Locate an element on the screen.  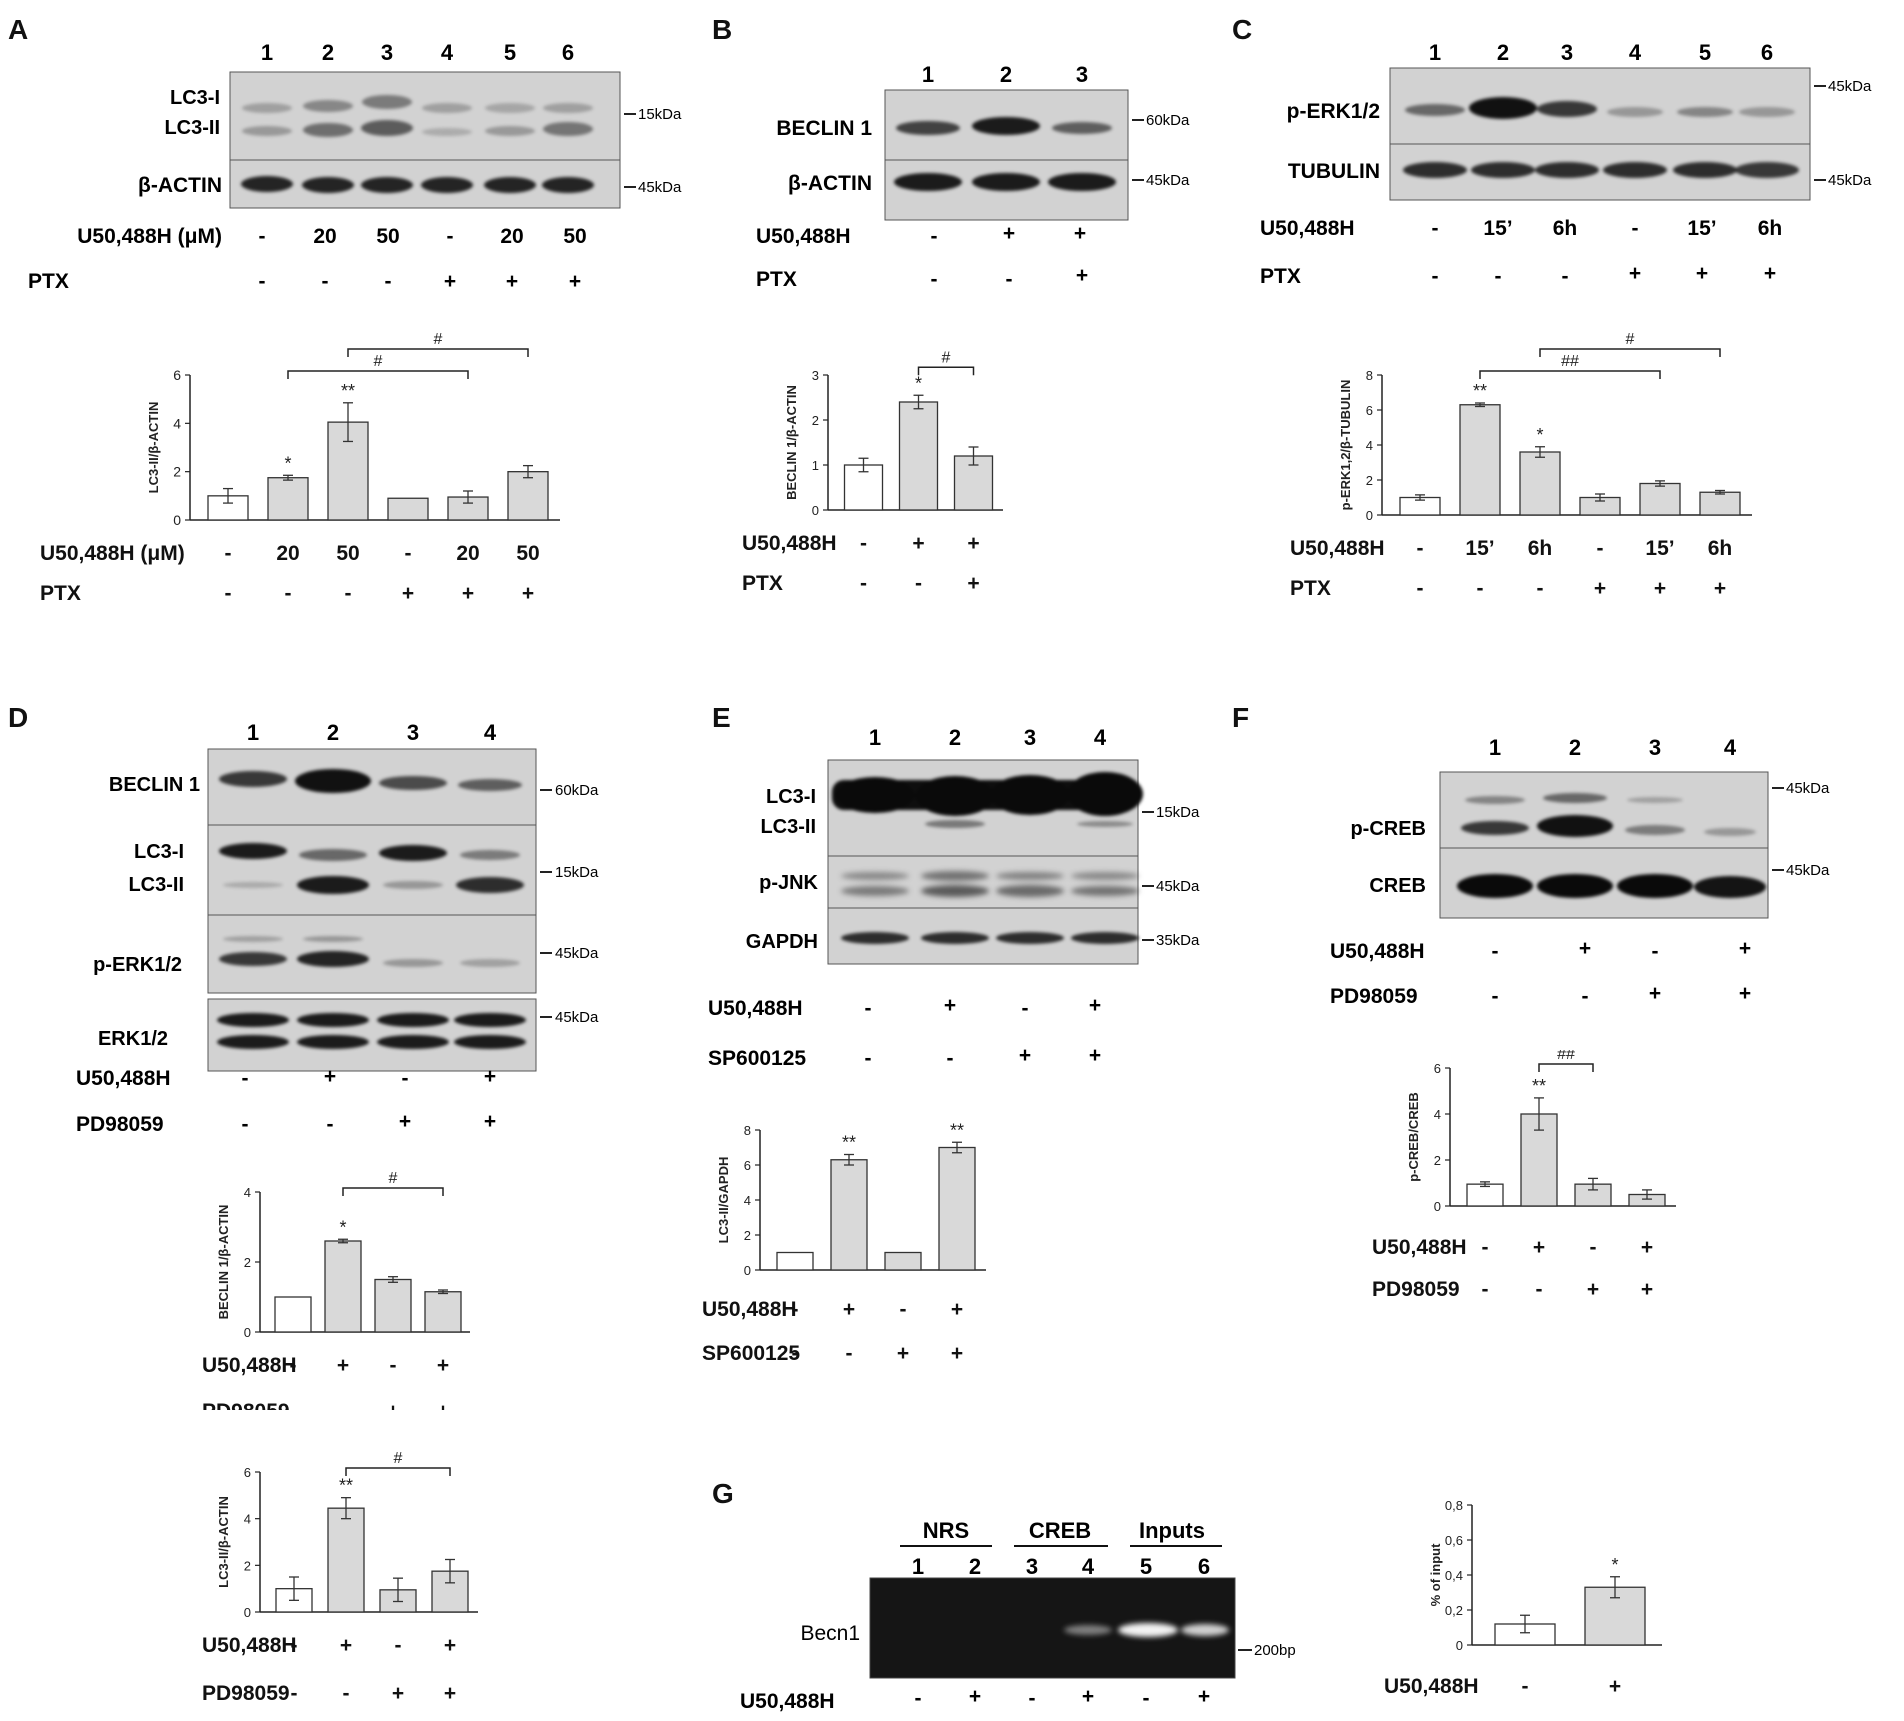
blot-membrane is located at coordinates (372, 1035).